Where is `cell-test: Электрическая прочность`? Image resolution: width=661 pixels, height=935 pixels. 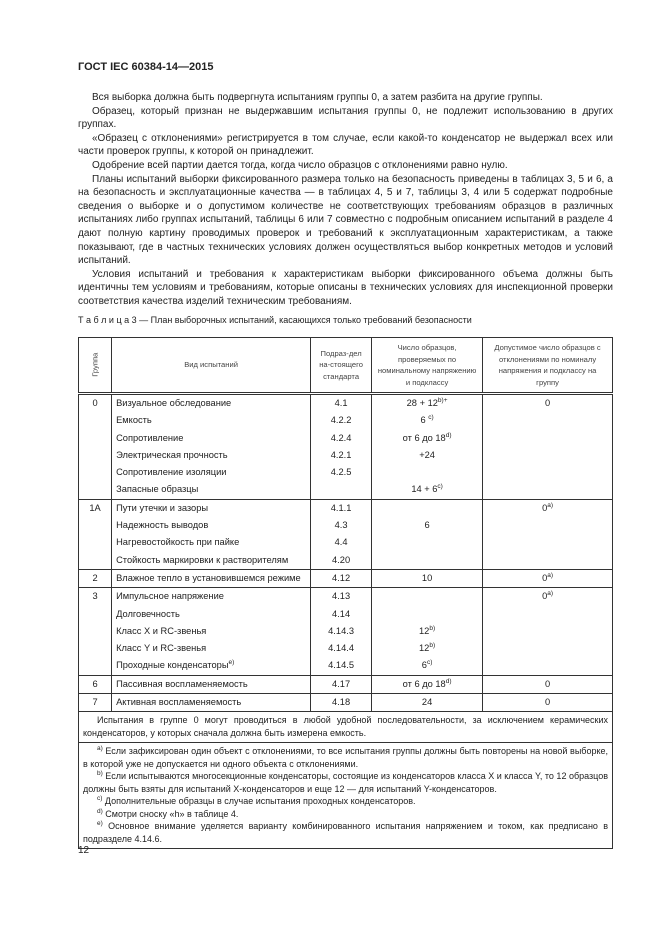 cell-test: Электрическая прочность is located at coordinates (211, 455).